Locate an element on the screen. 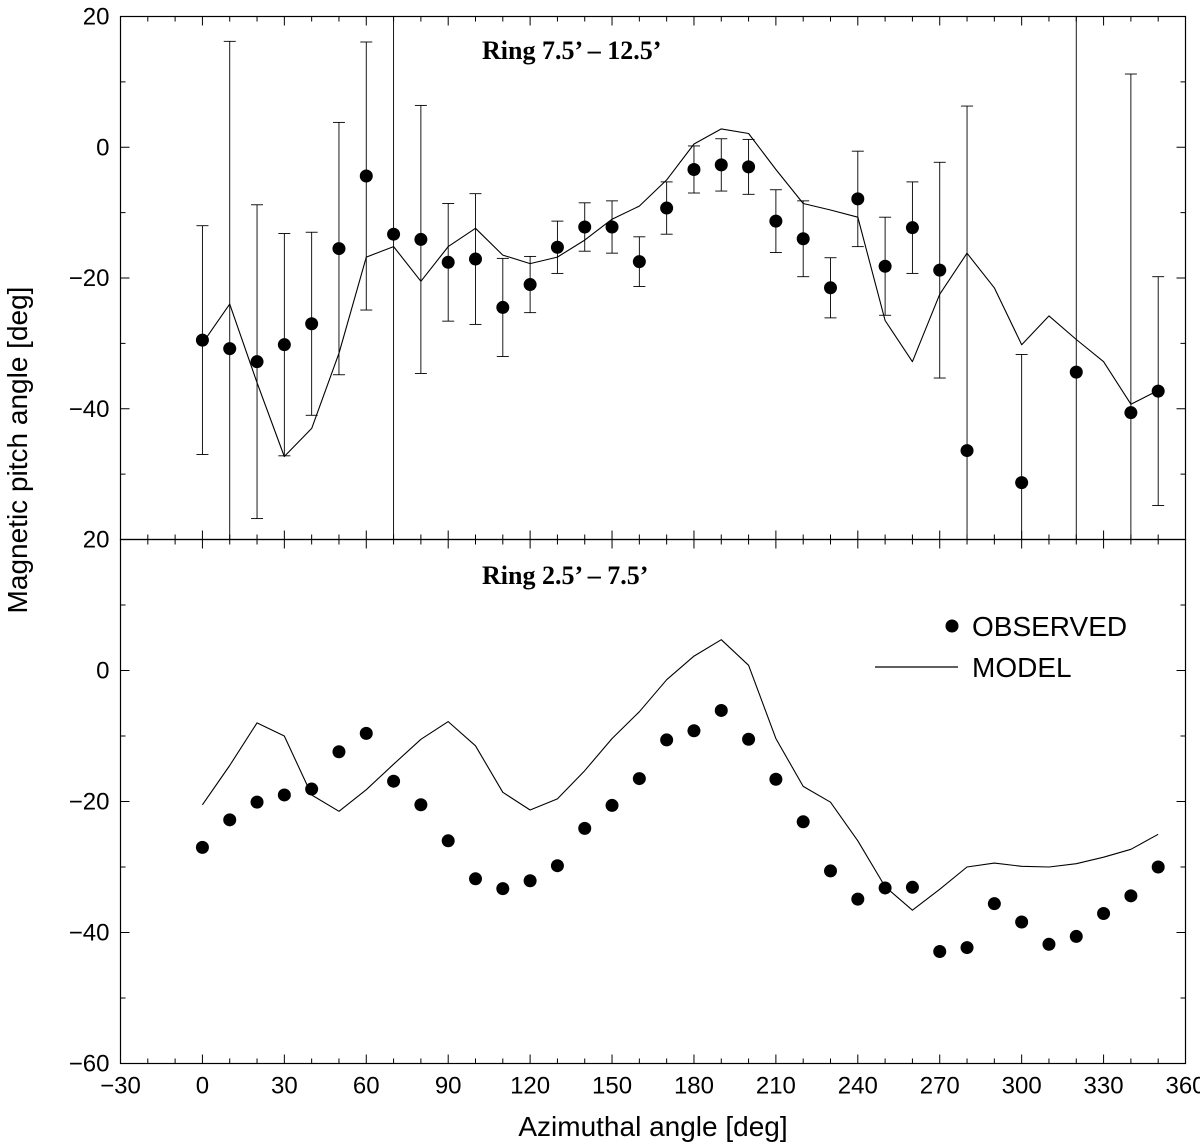 This screenshot has height=1144, width=1200. x-tick-label: 180 is located at coordinates (694, 1086).